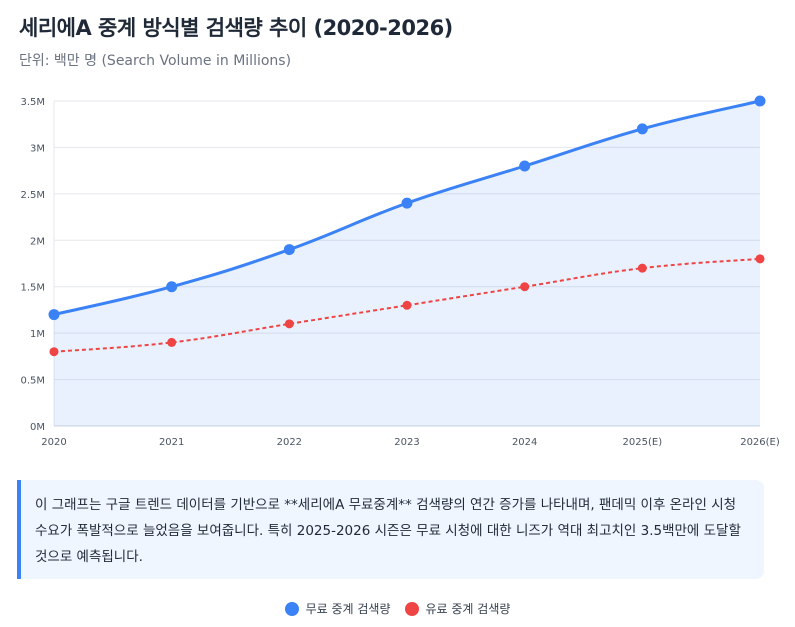  What do you see at coordinates (397, 608) in the screenshot?
I see `legend: 무료 중계 검색량 유료 중계 검색량` at bounding box center [397, 608].